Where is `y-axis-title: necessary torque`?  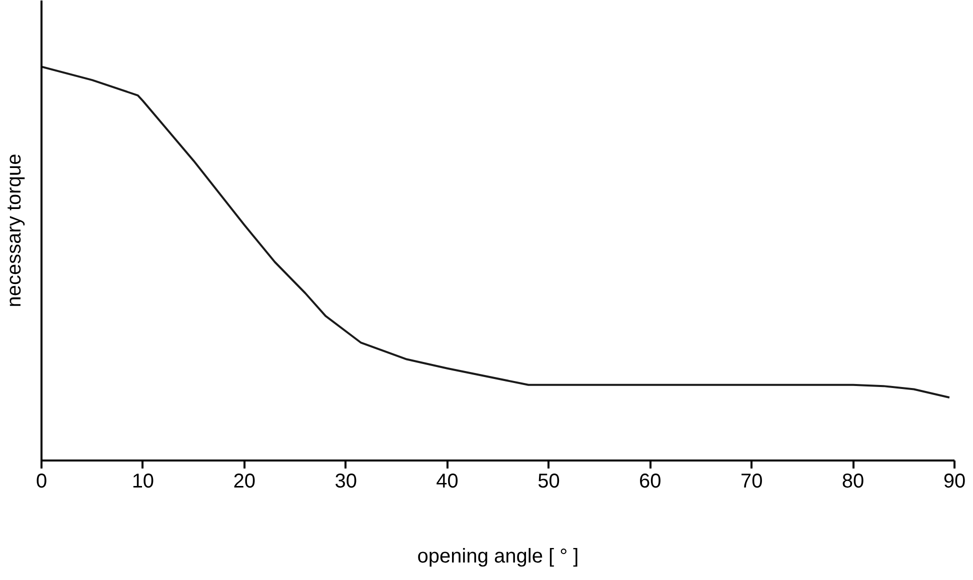
y-axis-title: necessary torque is located at coordinates (15, 231).